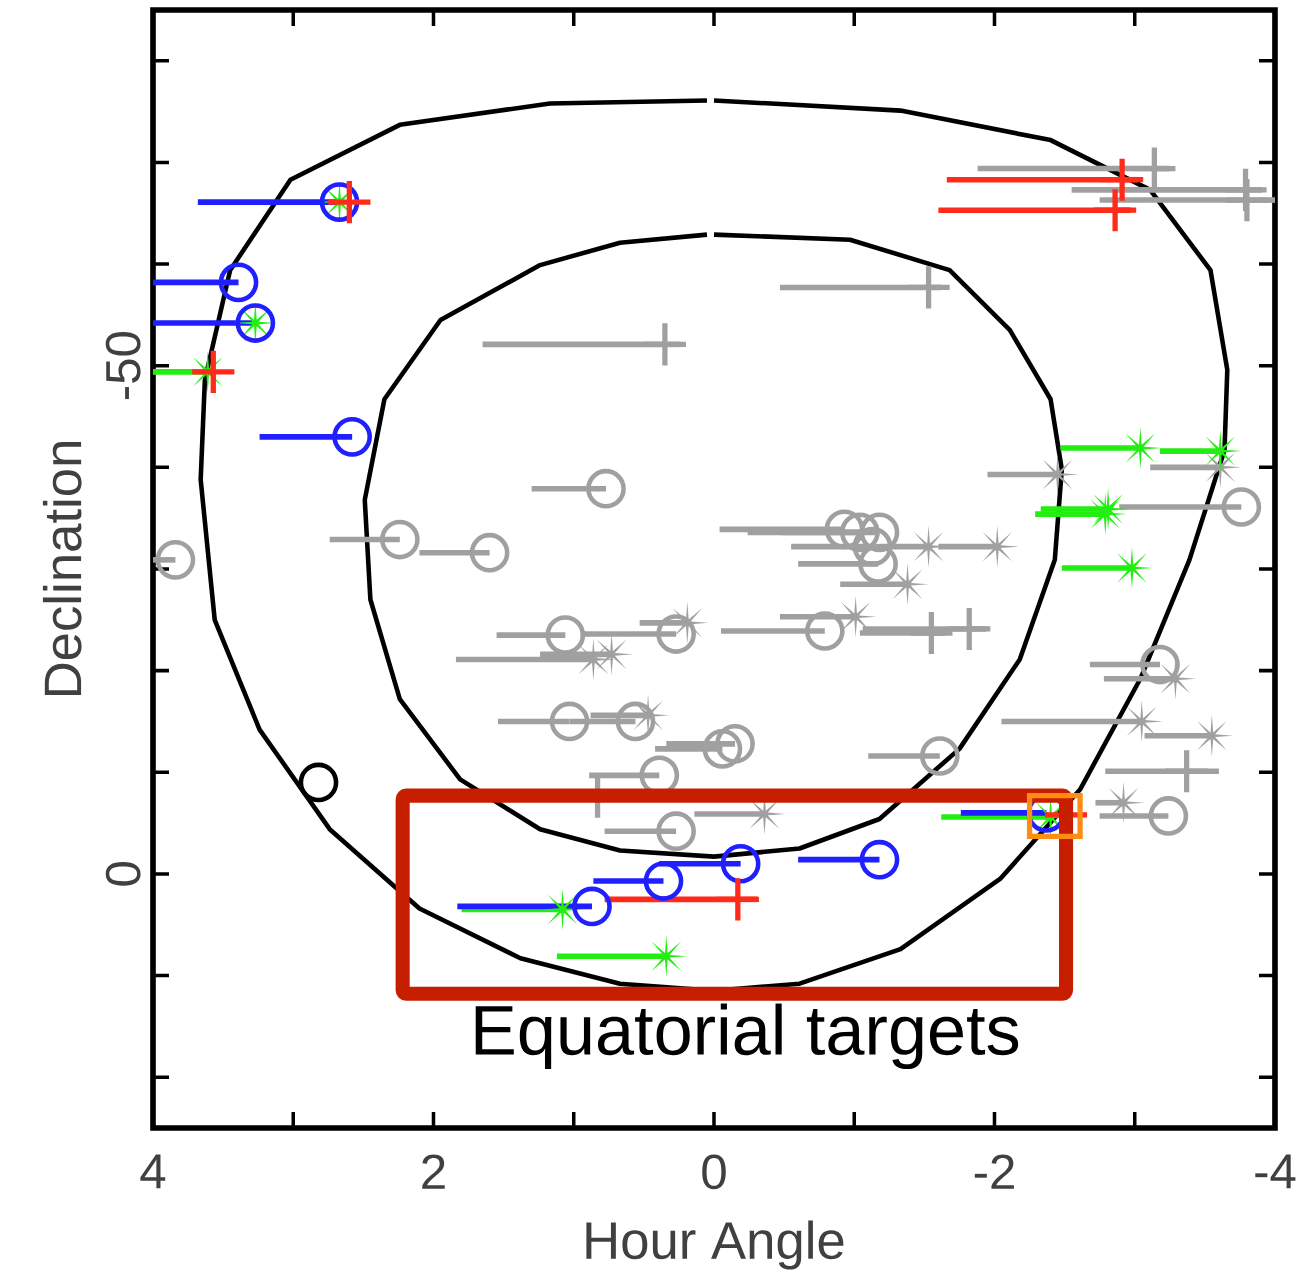  Describe the element at coordinates (715, 1245) in the screenshot. I see `x-axis-title: Hour Angle` at that location.